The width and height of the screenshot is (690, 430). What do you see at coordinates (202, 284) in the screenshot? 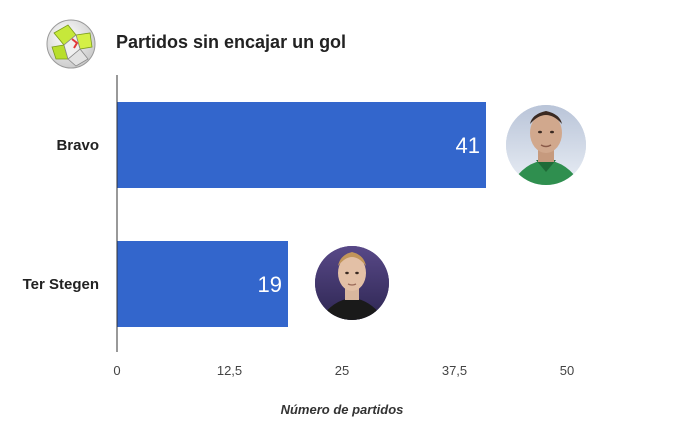
I see `bar-ter-stegen` at bounding box center [202, 284].